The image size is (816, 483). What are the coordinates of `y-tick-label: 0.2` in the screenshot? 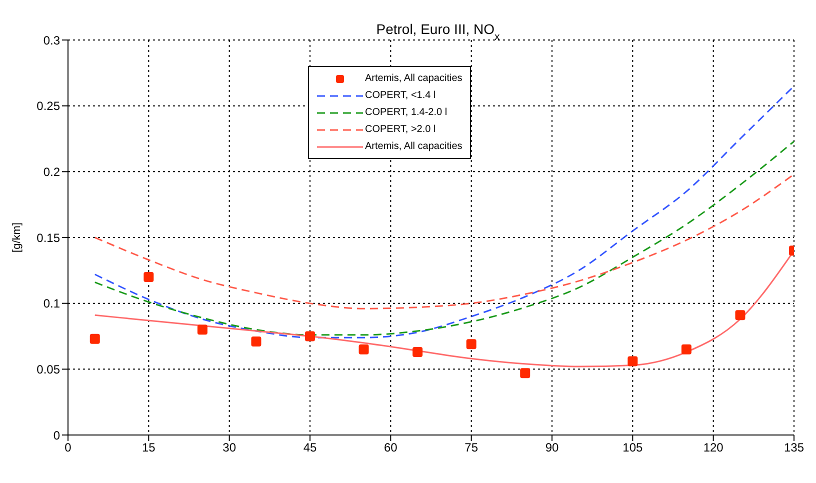 It's located at (51, 171).